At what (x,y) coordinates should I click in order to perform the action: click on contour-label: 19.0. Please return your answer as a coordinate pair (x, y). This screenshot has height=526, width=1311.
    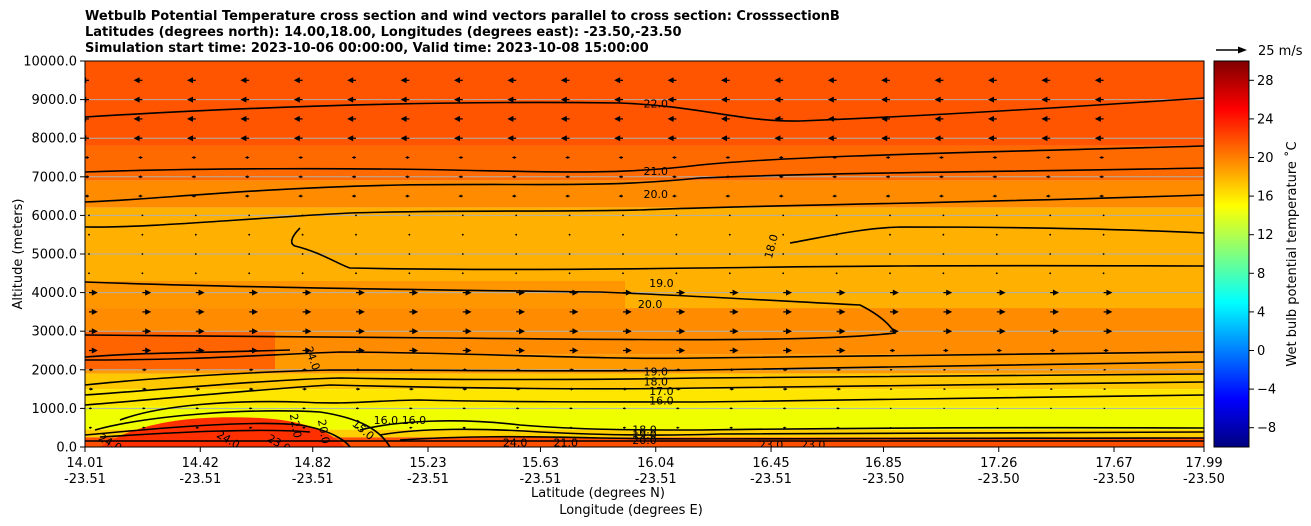
    Looking at the image, I should click on (644, 435).